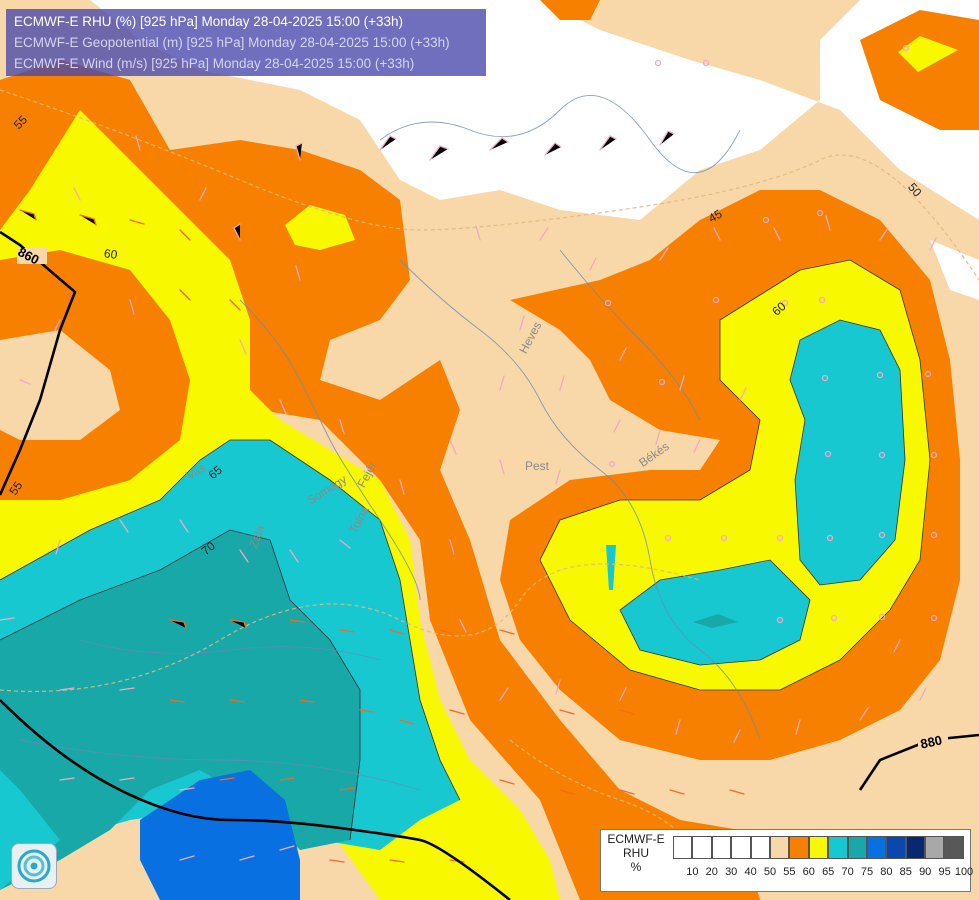 The image size is (979, 900). I want to click on legend-tick: 50, so click(770, 872).